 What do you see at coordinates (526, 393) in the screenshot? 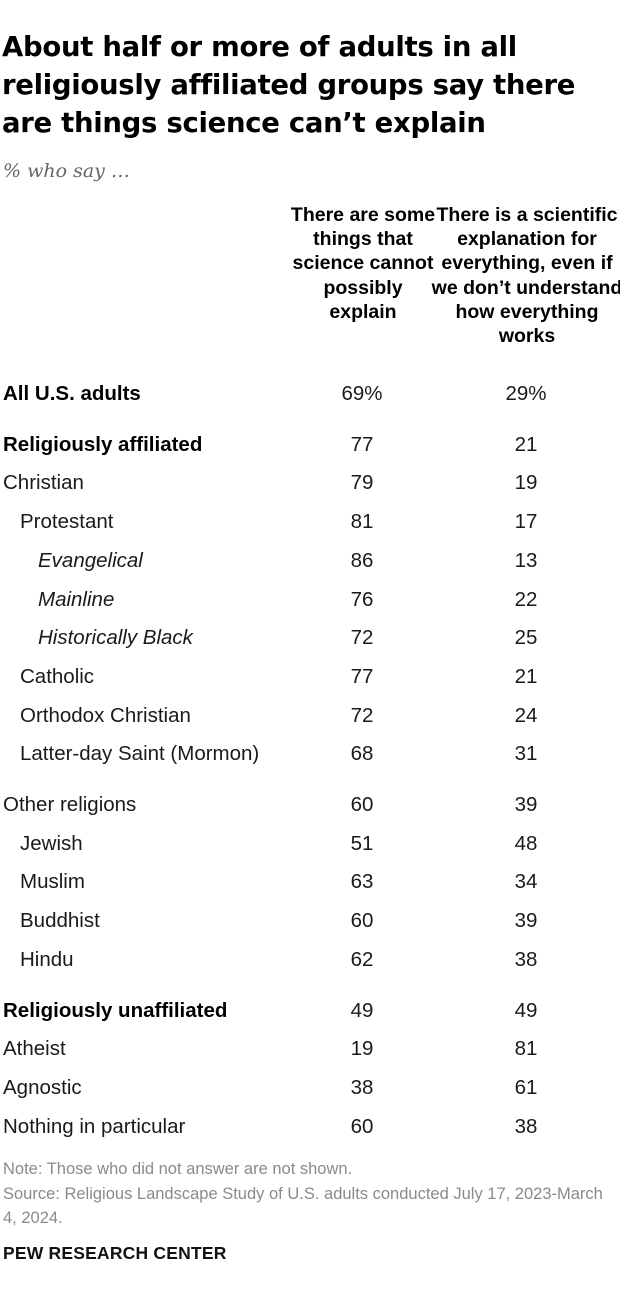
I see `value-scientific-explanation: 29%` at bounding box center [526, 393].